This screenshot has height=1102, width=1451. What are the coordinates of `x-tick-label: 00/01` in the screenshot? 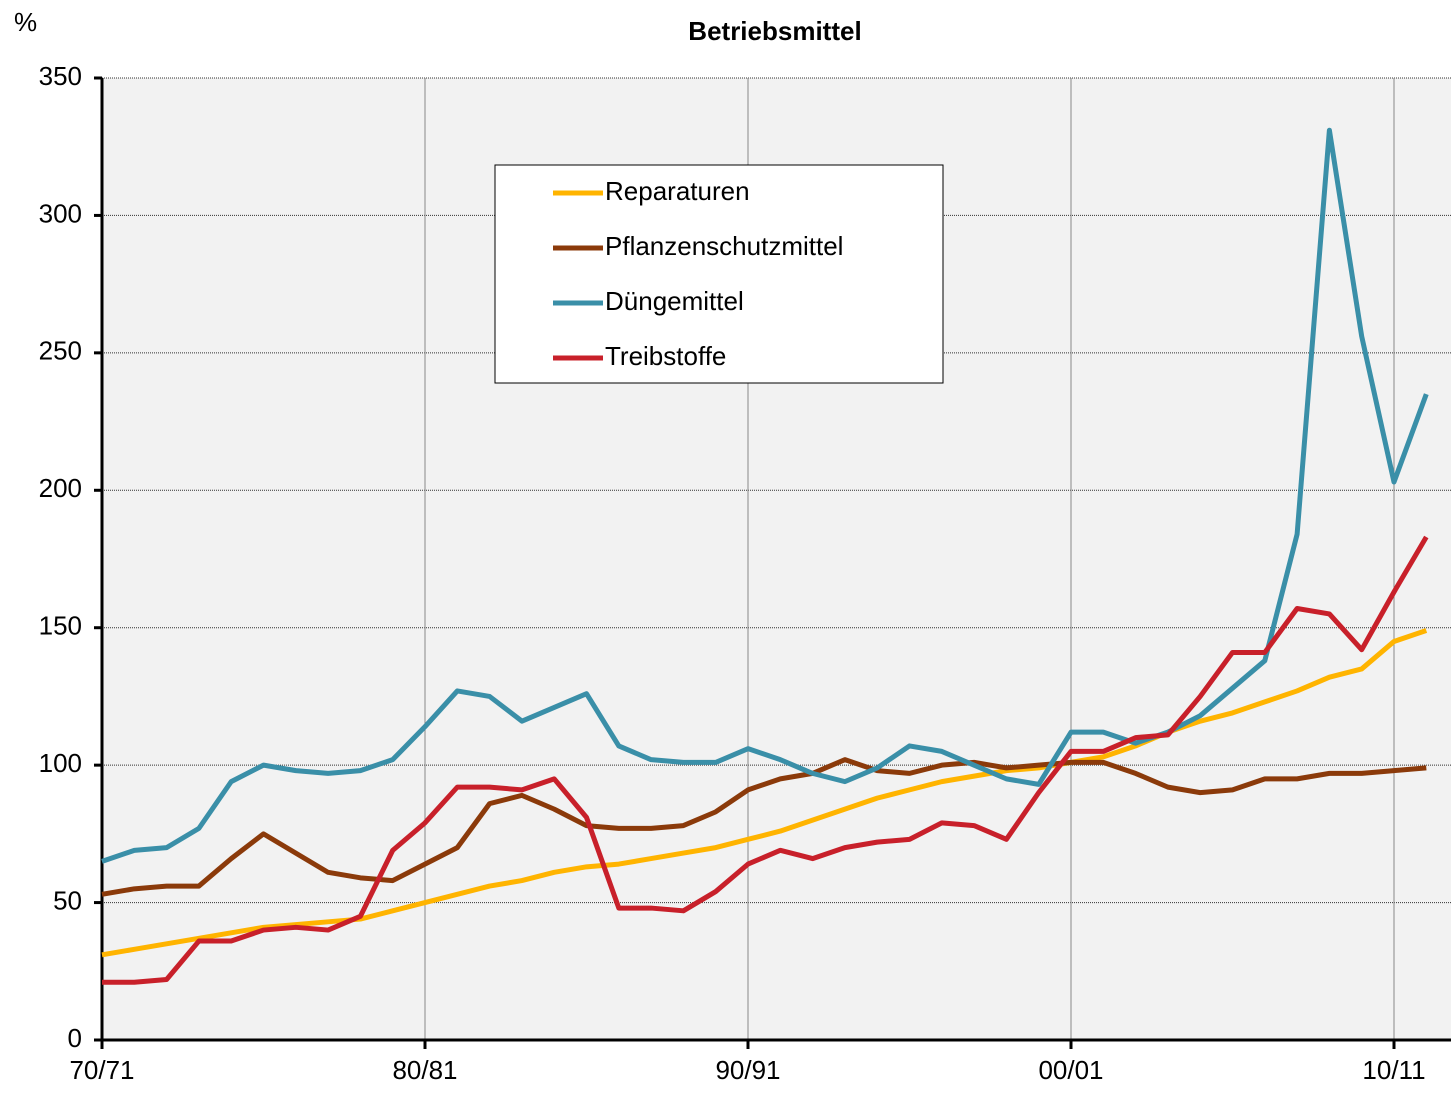 It's located at (1070, 1070).